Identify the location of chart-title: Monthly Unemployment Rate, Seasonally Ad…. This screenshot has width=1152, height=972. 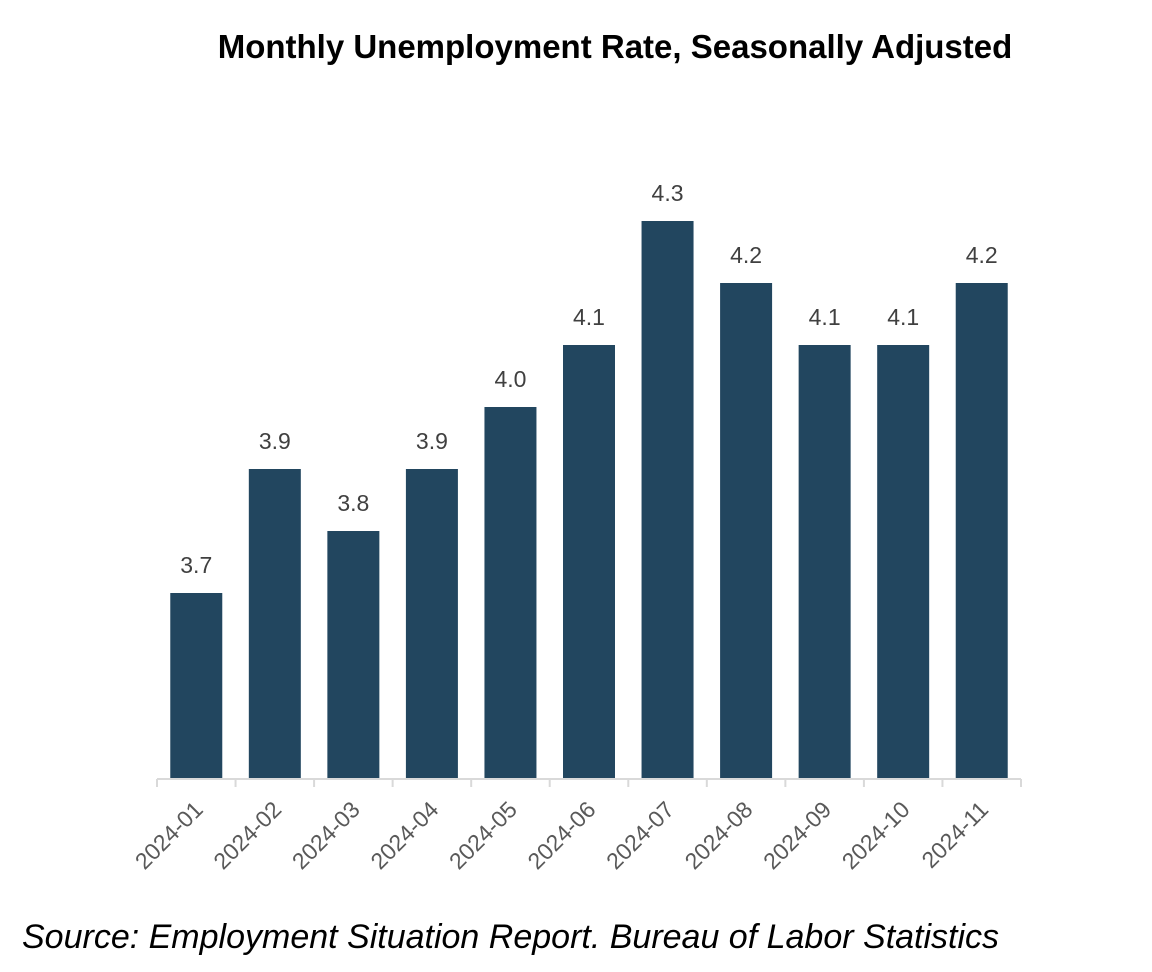
(615, 46).